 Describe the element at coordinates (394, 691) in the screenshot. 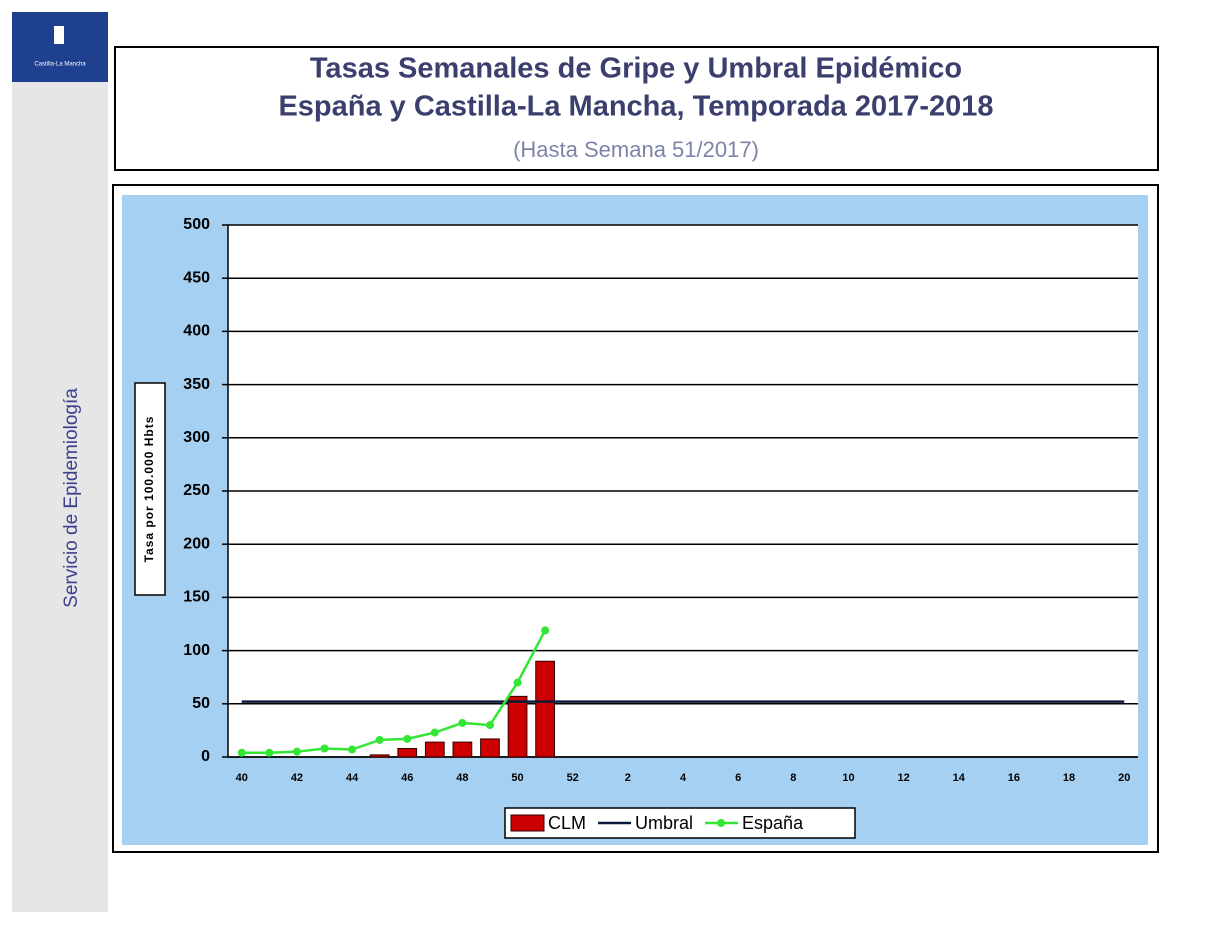

I see `line` at that location.